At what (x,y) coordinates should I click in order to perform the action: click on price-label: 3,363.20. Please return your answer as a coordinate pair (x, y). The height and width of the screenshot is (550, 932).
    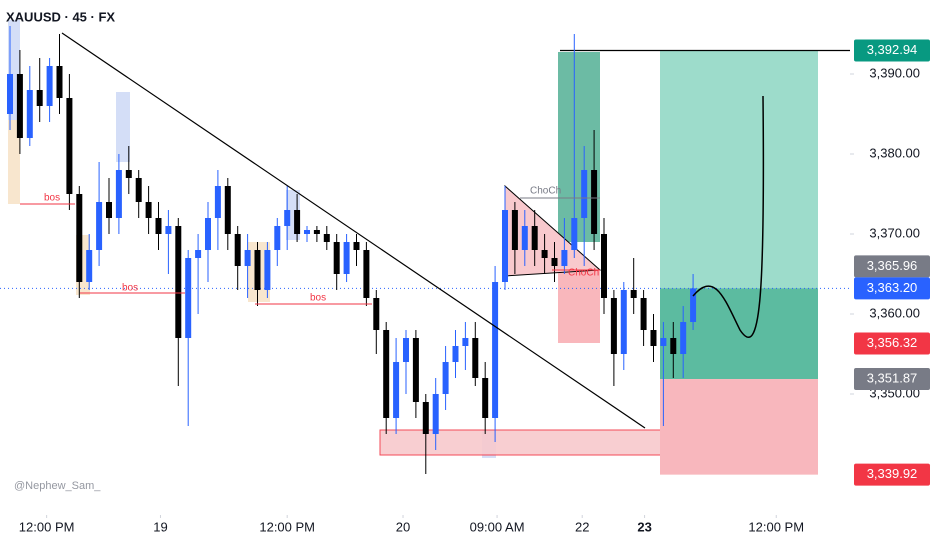
    Looking at the image, I should click on (892, 287).